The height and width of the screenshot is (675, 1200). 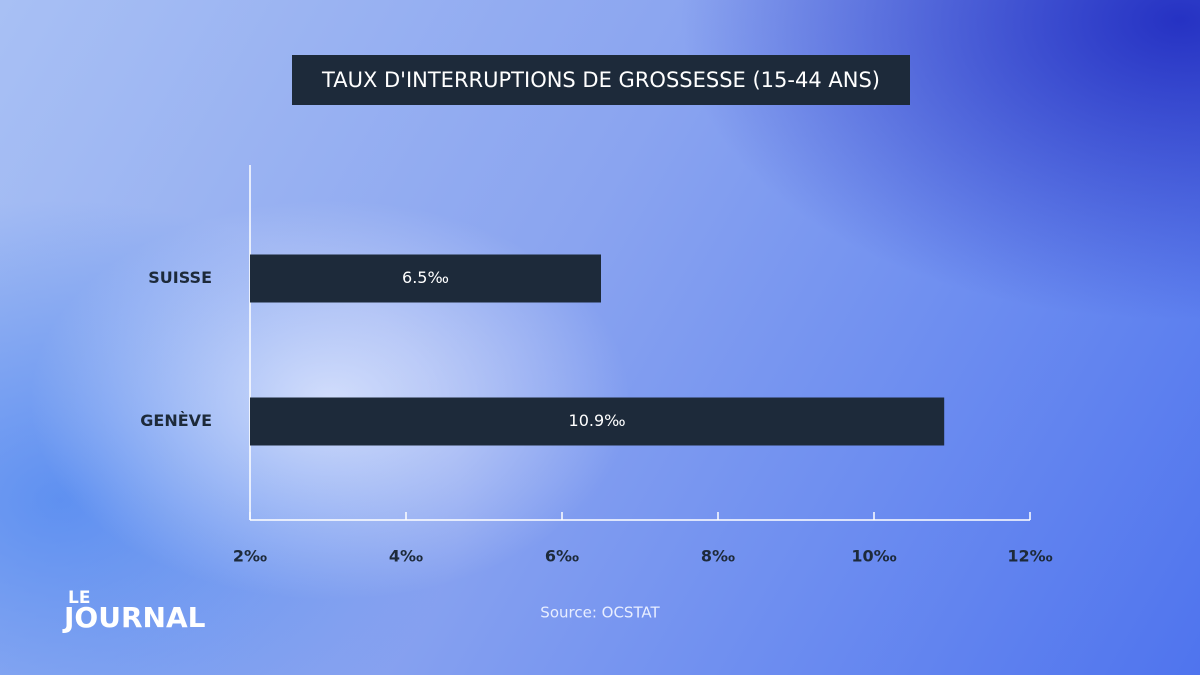 I want to click on logo-line1: LE, so click(x=79, y=598).